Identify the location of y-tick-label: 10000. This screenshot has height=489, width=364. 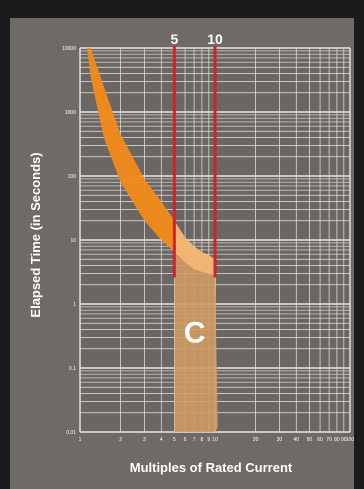
(69, 49).